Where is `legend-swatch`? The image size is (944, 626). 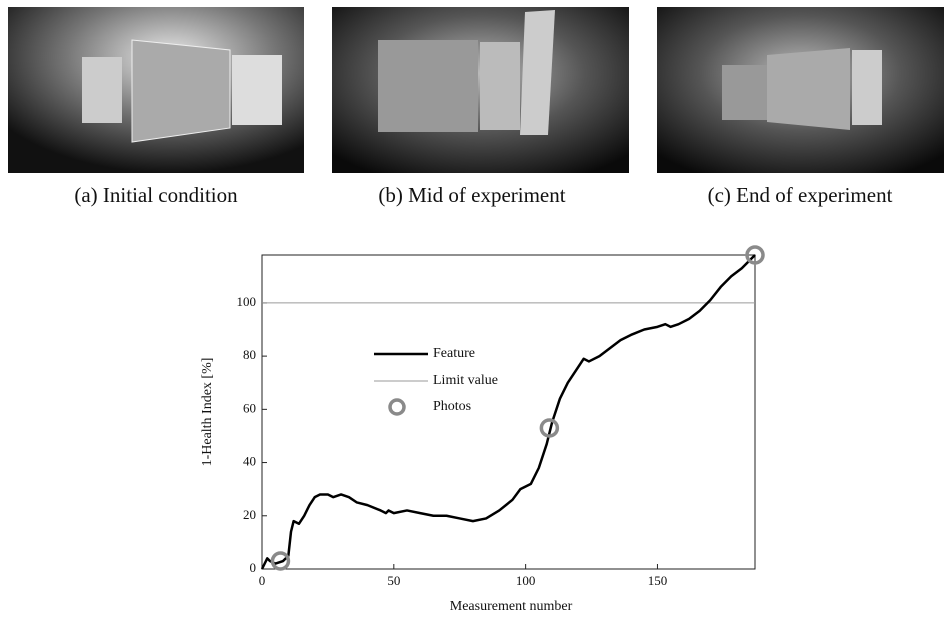 legend-swatch is located at coordinates (397, 407).